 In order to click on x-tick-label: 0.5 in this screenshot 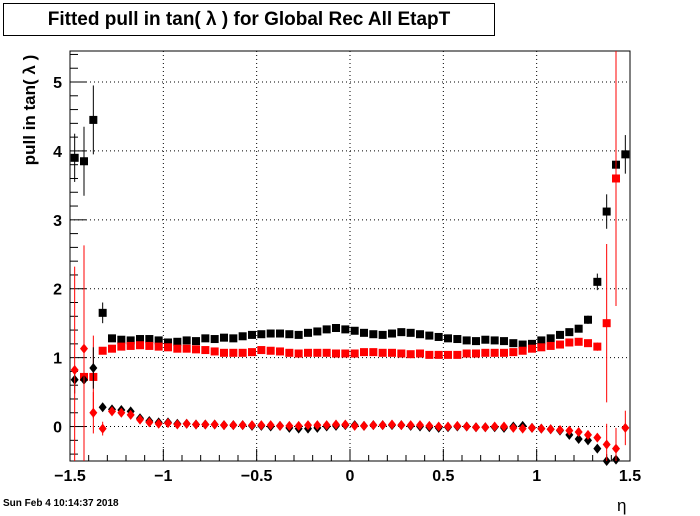, I will do `click(443, 476)`.